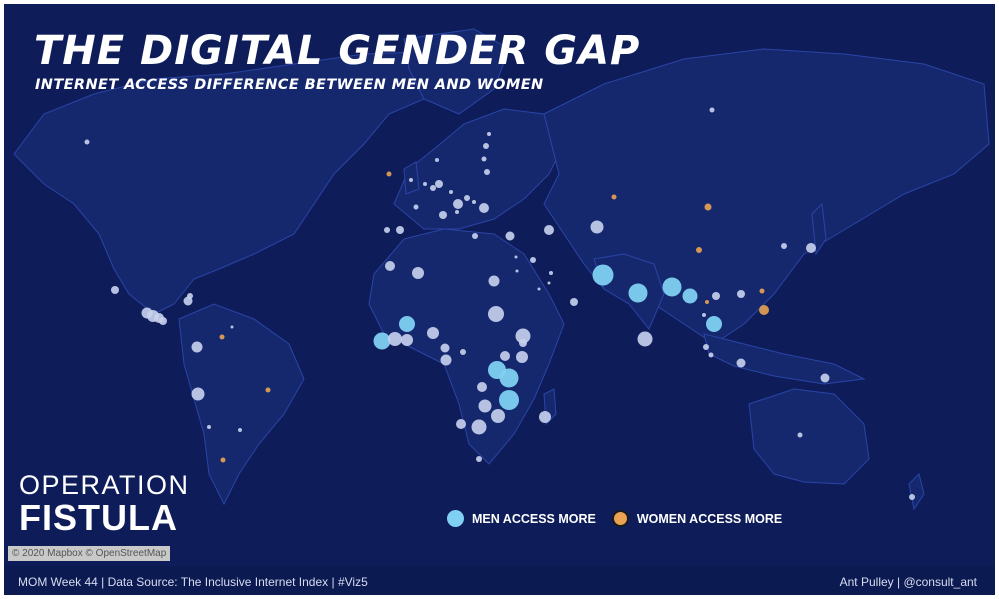 This screenshot has height=599, width=999. Describe the element at coordinates (89, 553) in the screenshot. I see `map-attribution: © 2020 Mapbox © OpenStreetMap` at that location.